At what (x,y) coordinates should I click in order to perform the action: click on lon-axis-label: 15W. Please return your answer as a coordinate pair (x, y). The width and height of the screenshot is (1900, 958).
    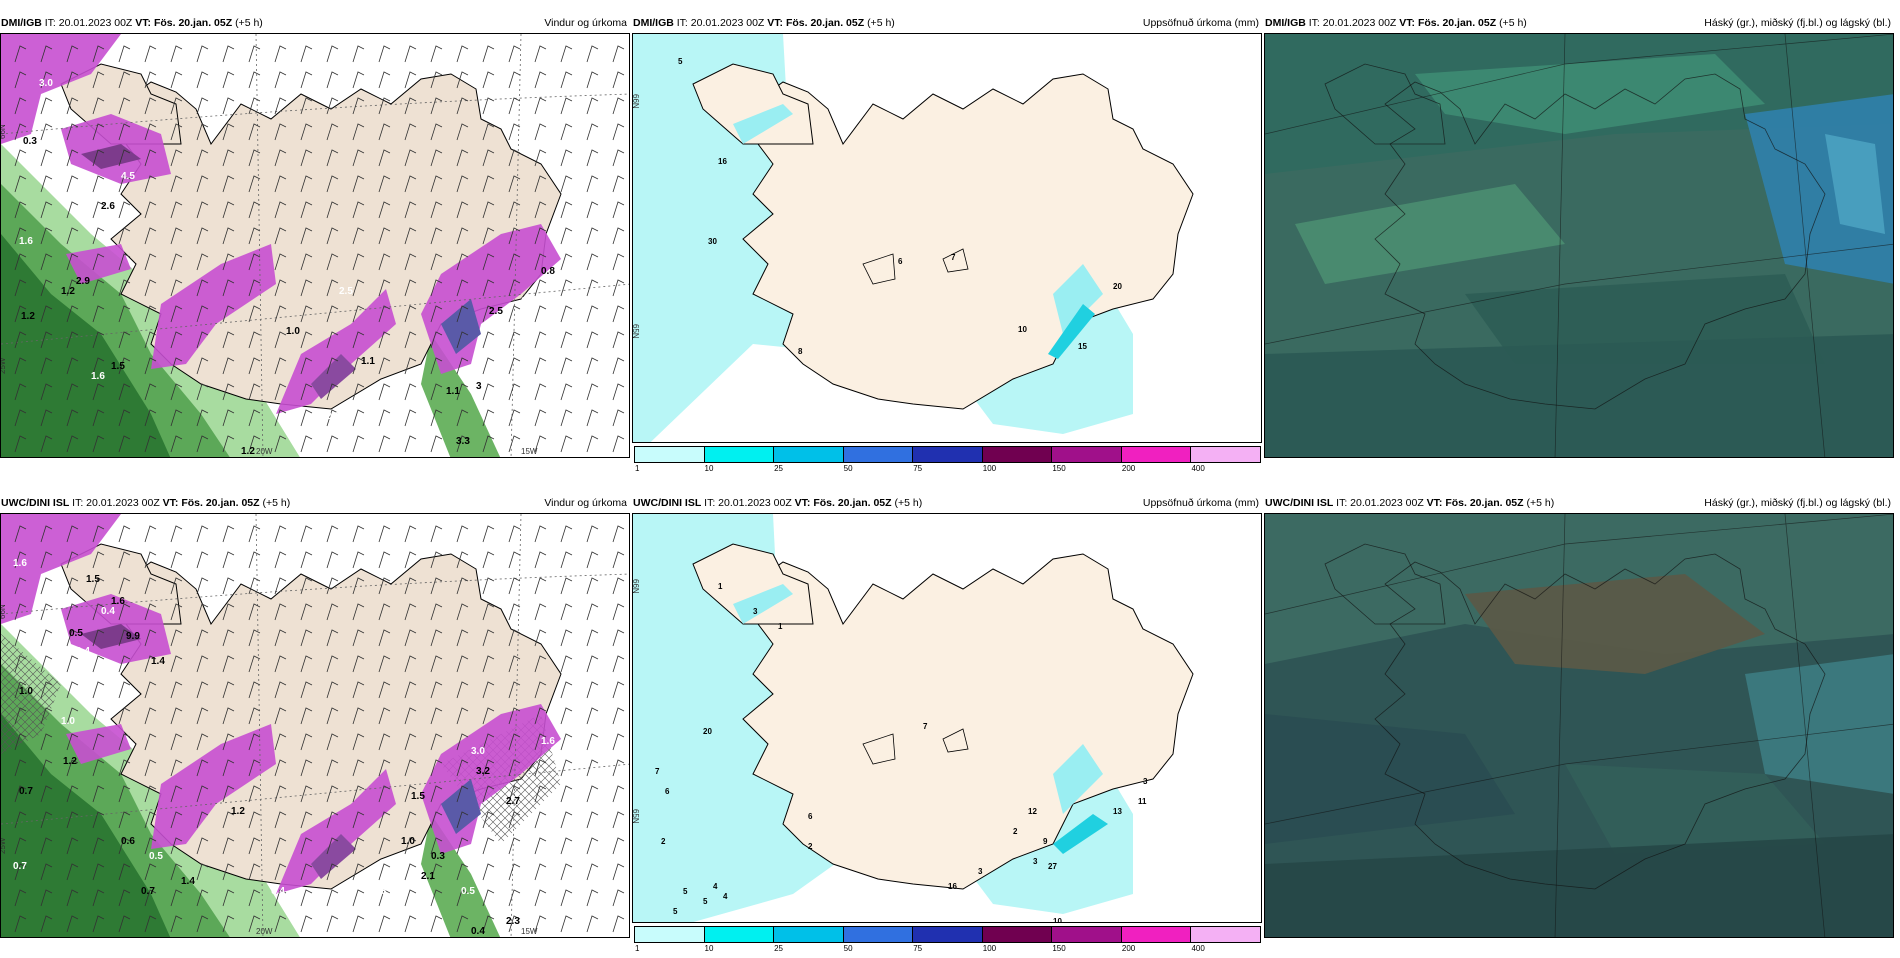
    Looking at the image, I should click on (529, 931).